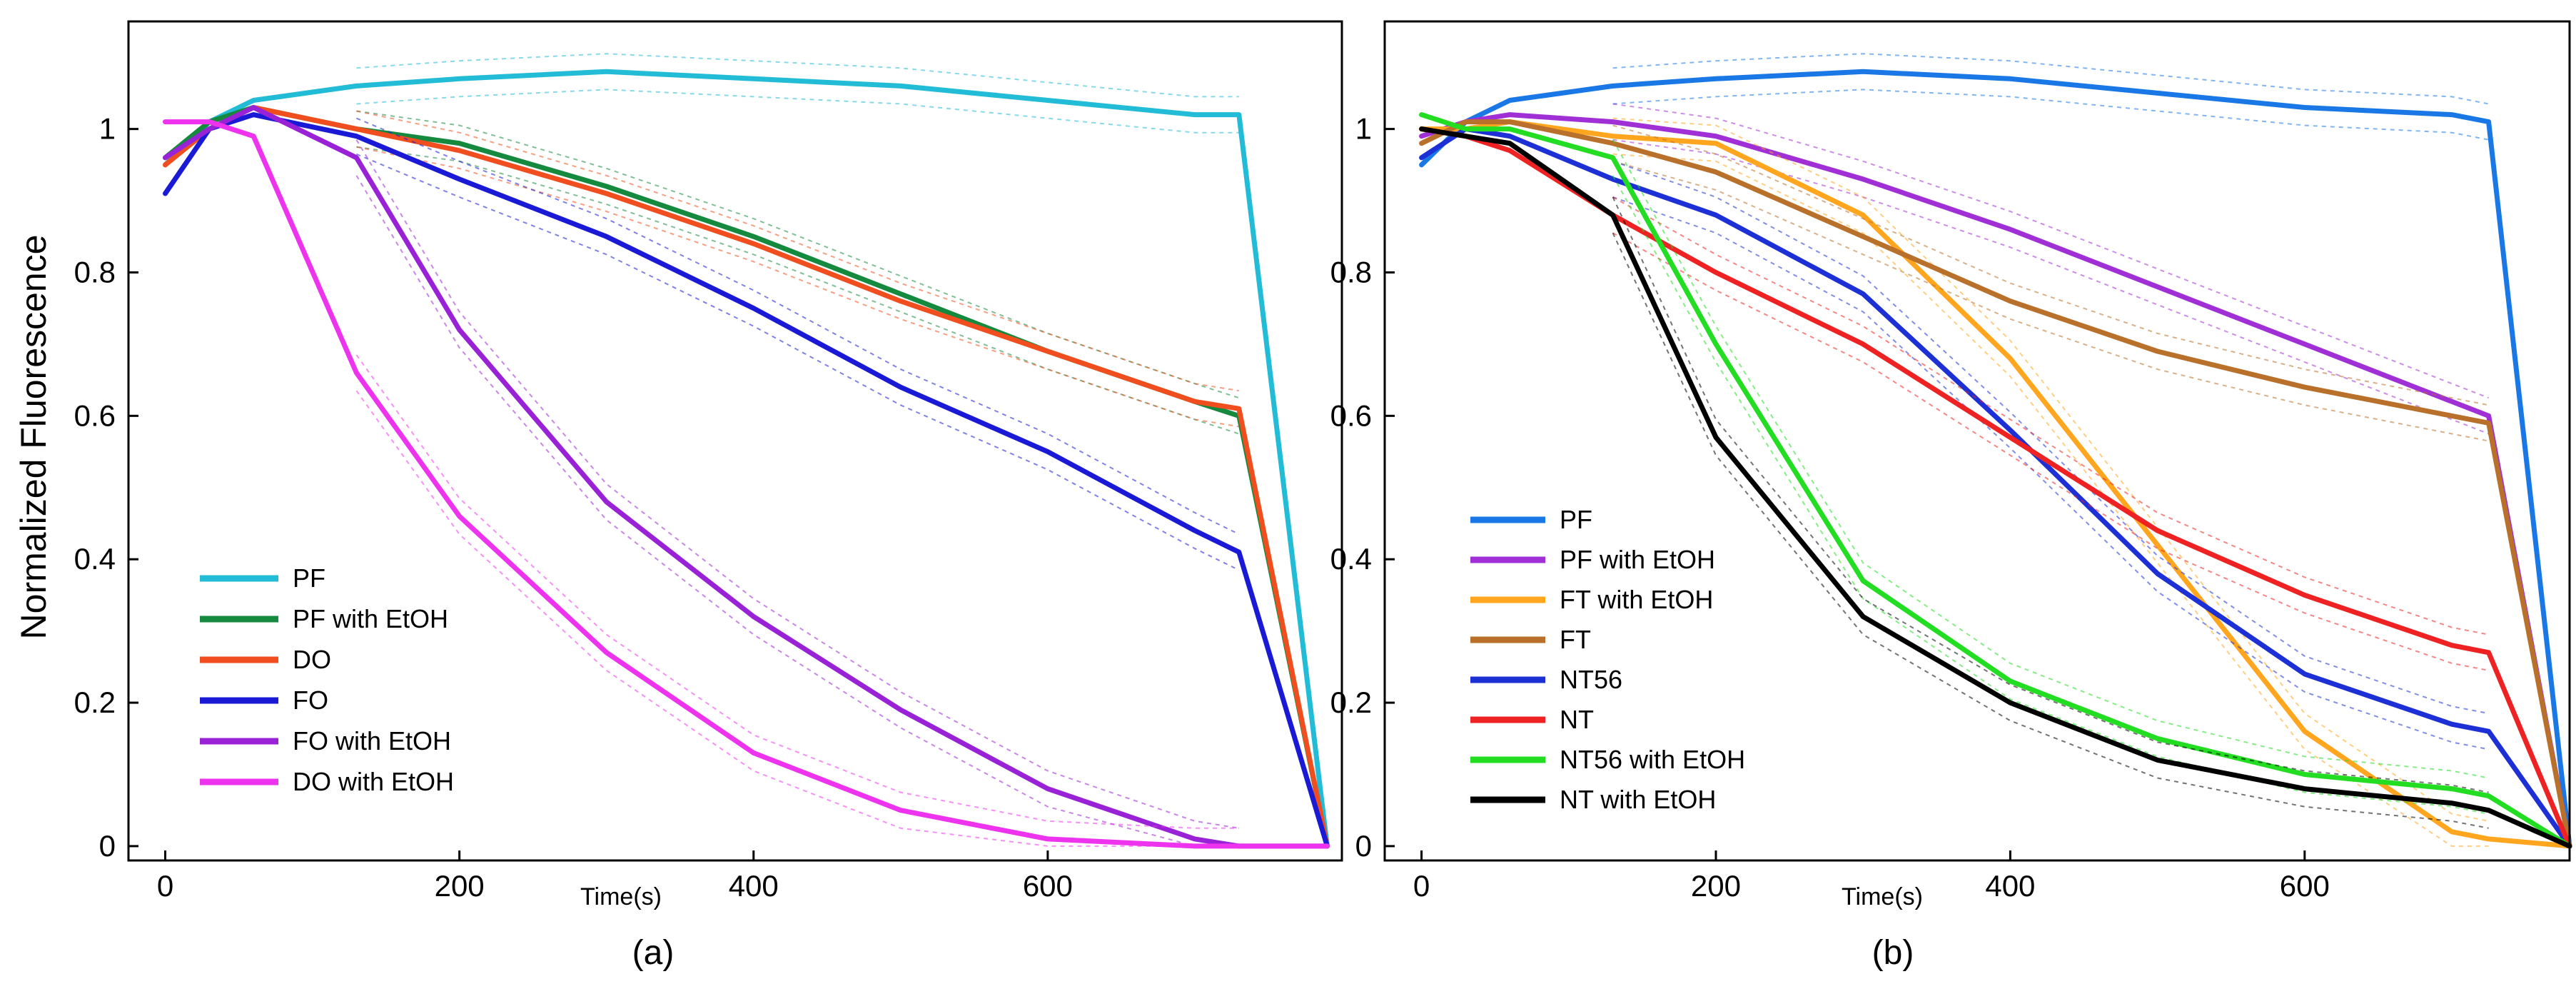 This screenshot has height=994, width=2576. What do you see at coordinates (2010, 886) in the screenshot?
I see `chart-b-x-tick-label: 400` at bounding box center [2010, 886].